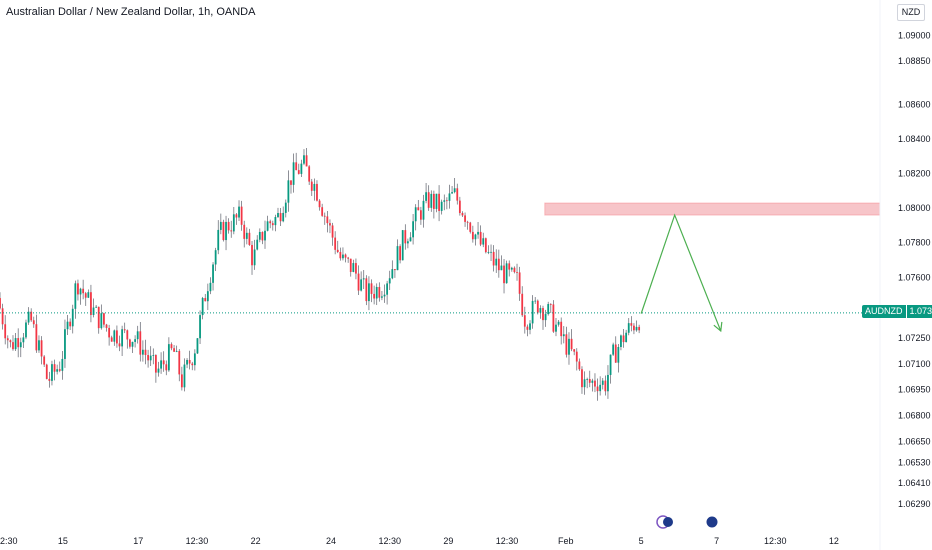 The image size is (932, 550). I want to click on price-tick-label: 1.08400, so click(914, 139).